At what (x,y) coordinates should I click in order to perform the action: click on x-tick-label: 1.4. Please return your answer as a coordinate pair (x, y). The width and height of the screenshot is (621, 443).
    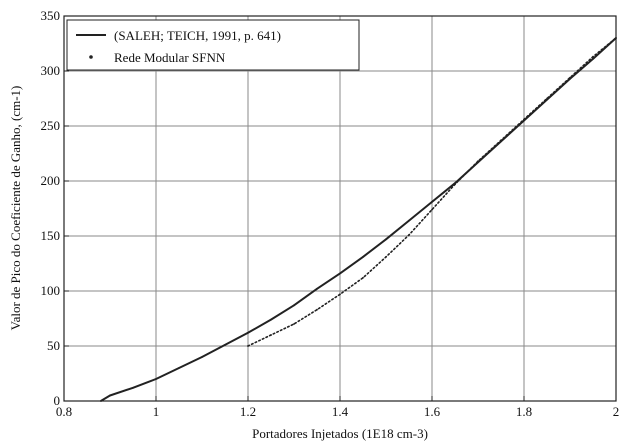
    Looking at the image, I should click on (340, 411).